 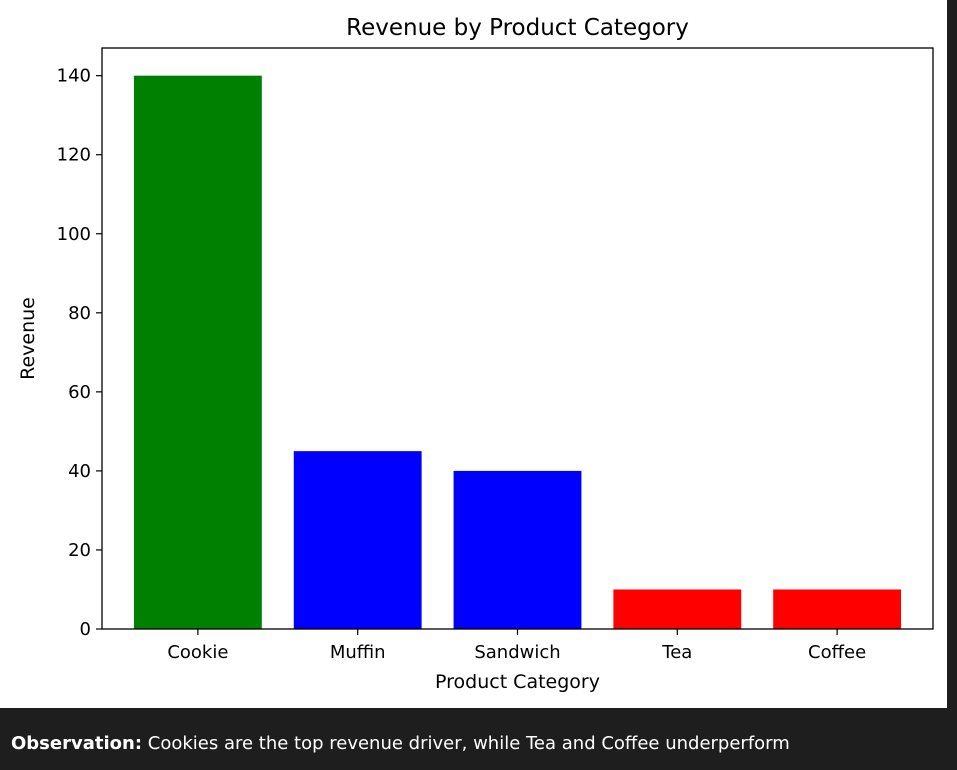 What do you see at coordinates (79, 353) in the screenshot?
I see `y-axis-ticks: 0 20 40 60 80 100 120 140` at bounding box center [79, 353].